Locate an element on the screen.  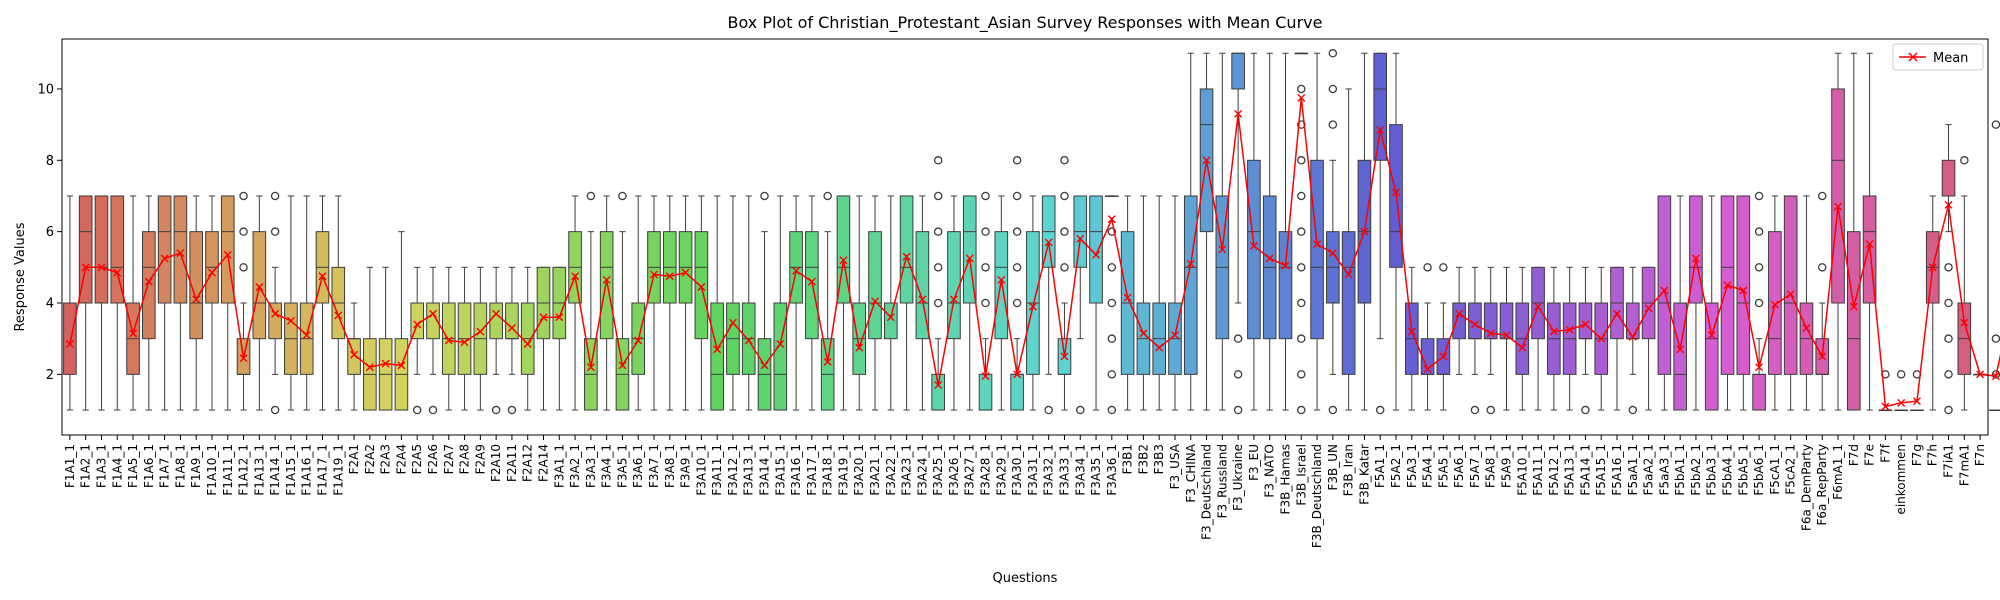
x-tick-label: F3A13_1 is located at coordinates (749, 470).